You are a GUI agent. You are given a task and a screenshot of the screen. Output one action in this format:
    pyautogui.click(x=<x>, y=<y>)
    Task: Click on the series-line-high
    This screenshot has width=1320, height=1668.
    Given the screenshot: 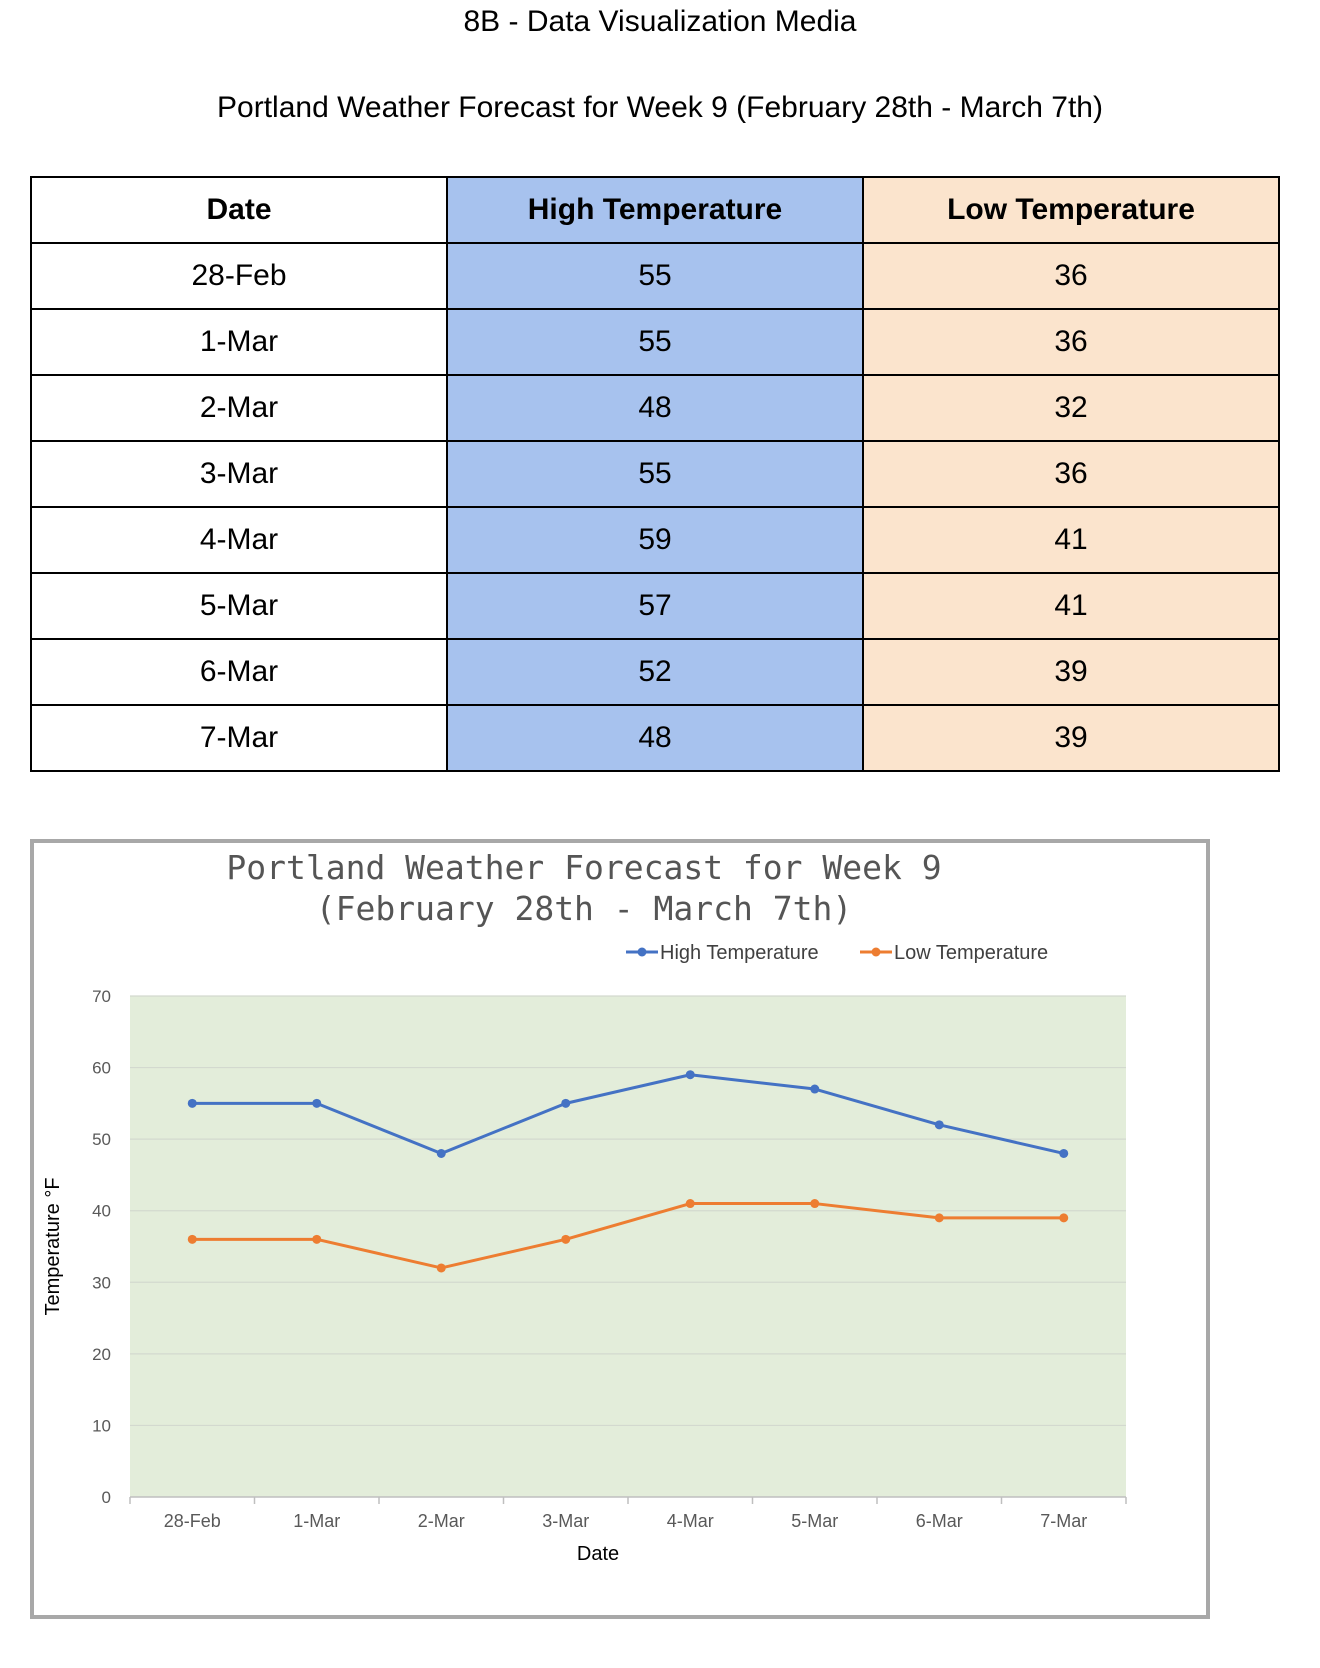 What is the action you would take?
    pyautogui.click(x=628, y=1114)
    